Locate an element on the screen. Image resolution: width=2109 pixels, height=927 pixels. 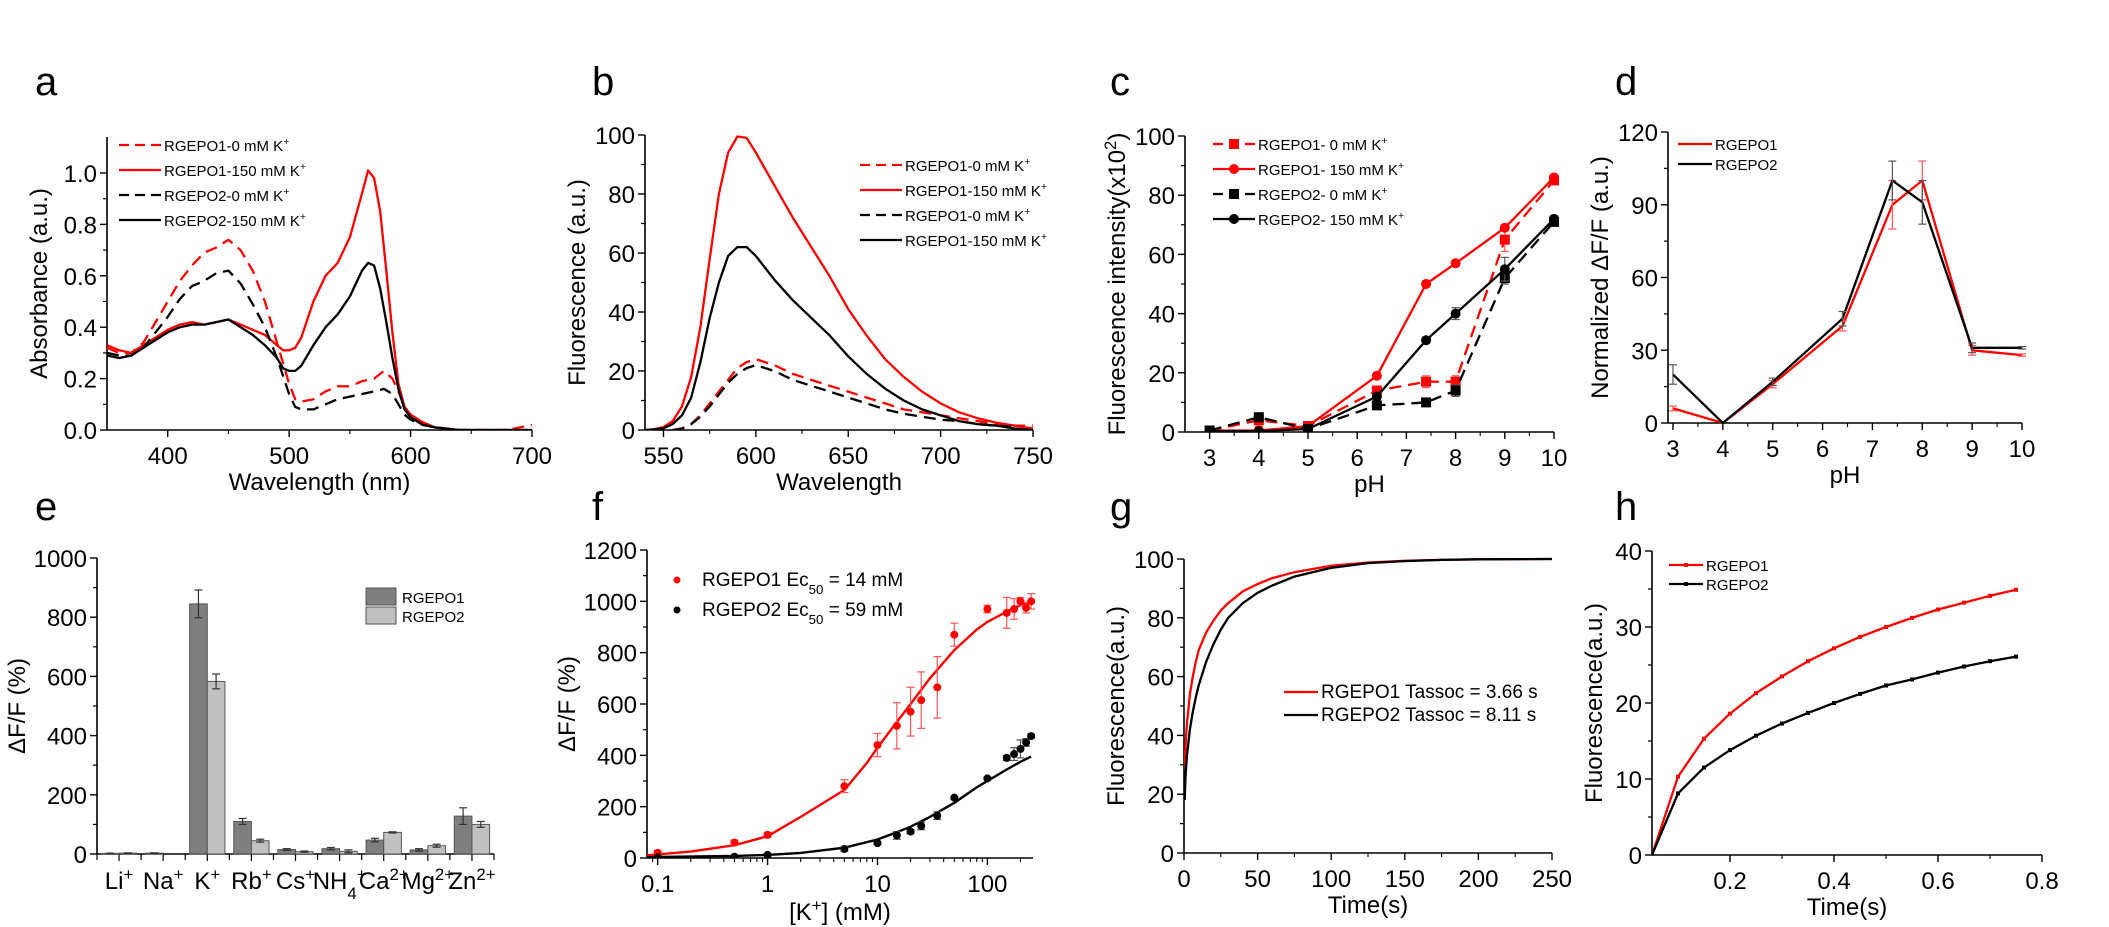
x-tick-label: Cs+ is located at coordinates (295, 880).